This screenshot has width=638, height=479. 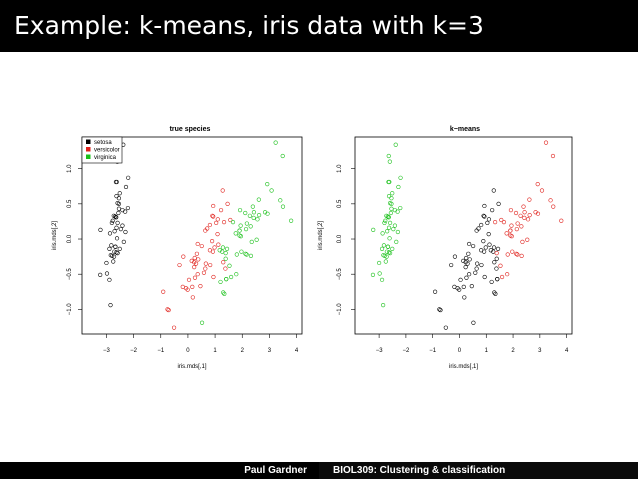 What do you see at coordinates (340, 203) in the screenshot?
I see `y-tick-label: 0.5` at bounding box center [340, 203].